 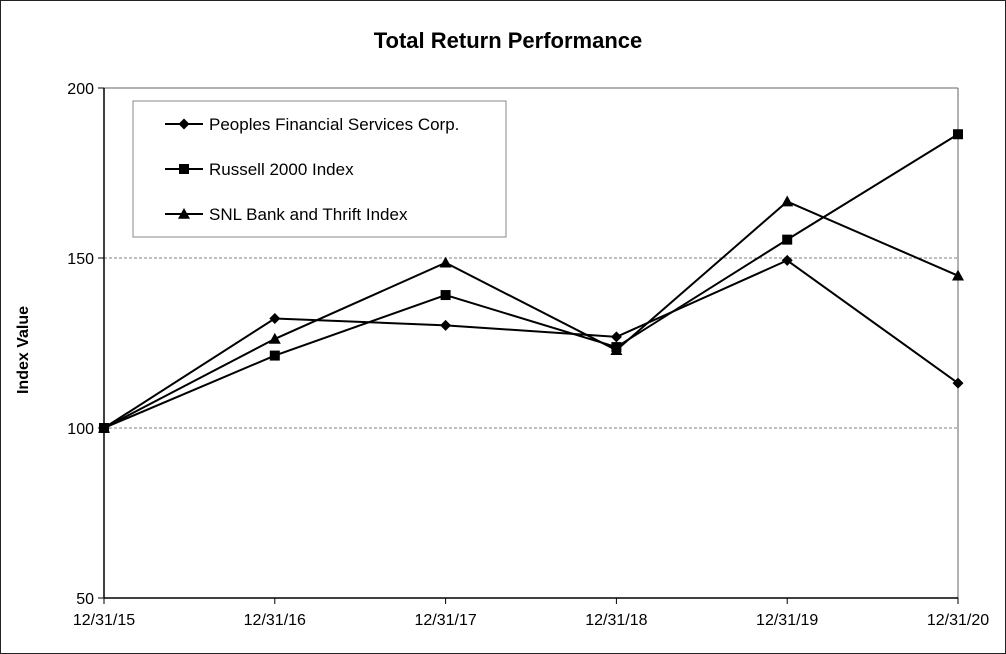 I want to click on y-axis-ticks: 50 100 150 200, so click(x=85, y=344).